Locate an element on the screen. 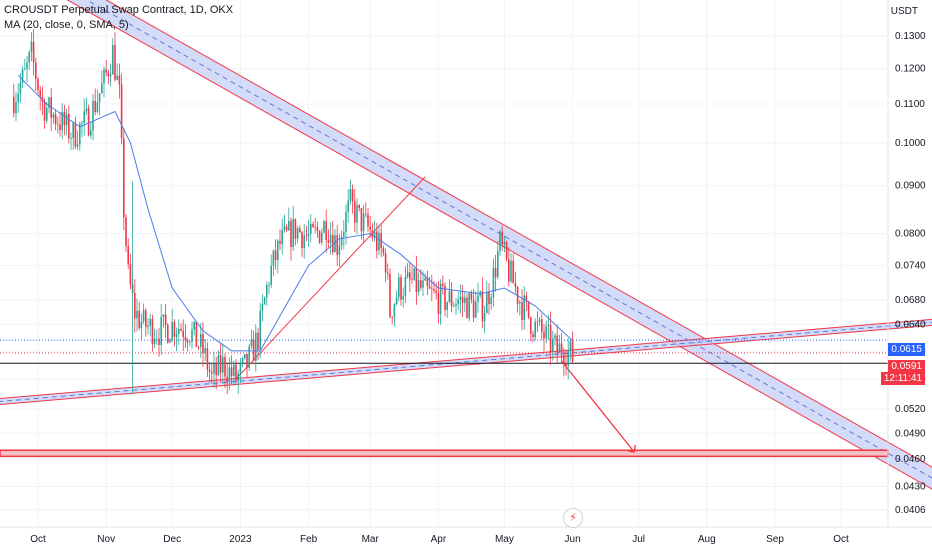  x-tick-label: Sep is located at coordinates (775, 539).